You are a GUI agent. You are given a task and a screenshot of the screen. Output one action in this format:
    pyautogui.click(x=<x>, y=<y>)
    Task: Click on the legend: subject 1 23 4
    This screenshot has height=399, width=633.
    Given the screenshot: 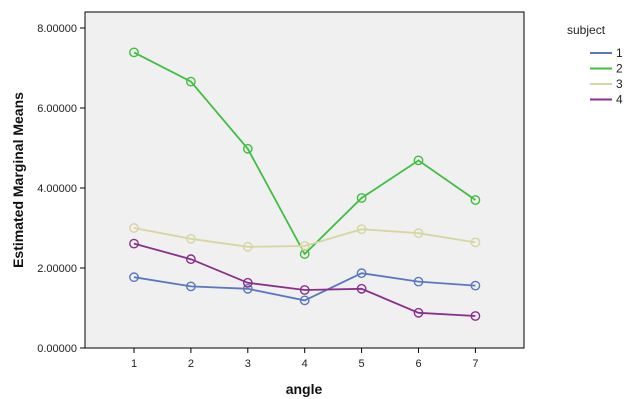 What is the action you would take?
    pyautogui.click(x=595, y=65)
    